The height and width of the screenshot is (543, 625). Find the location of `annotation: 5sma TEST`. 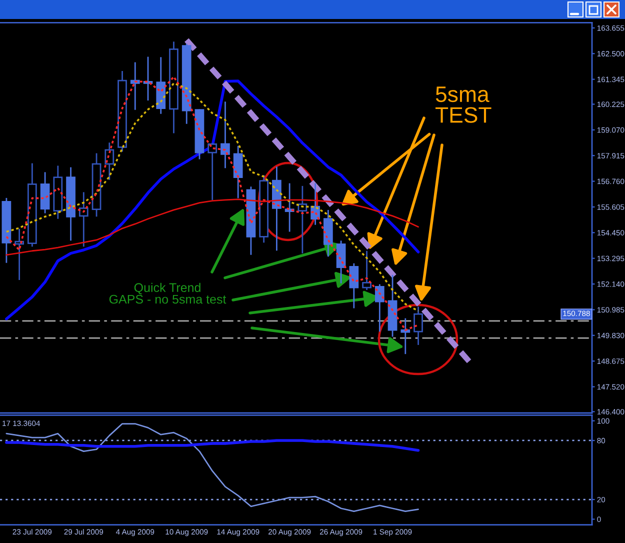

annotation: 5sma TEST is located at coordinates (464, 104).